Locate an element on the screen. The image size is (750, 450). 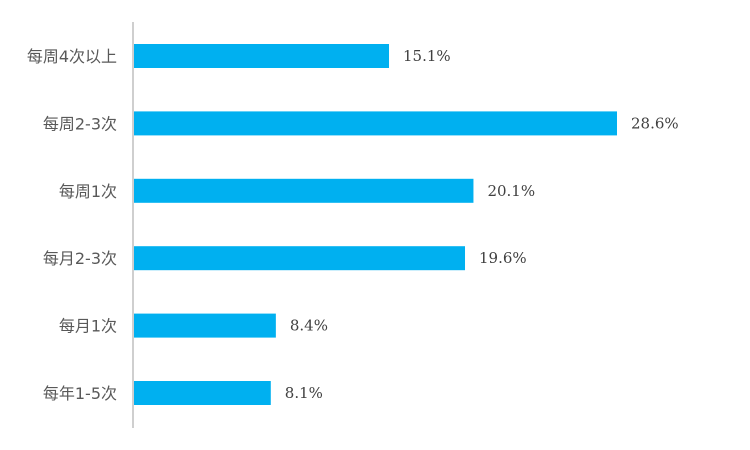
value-label-4: 8.4% is located at coordinates (309, 326).